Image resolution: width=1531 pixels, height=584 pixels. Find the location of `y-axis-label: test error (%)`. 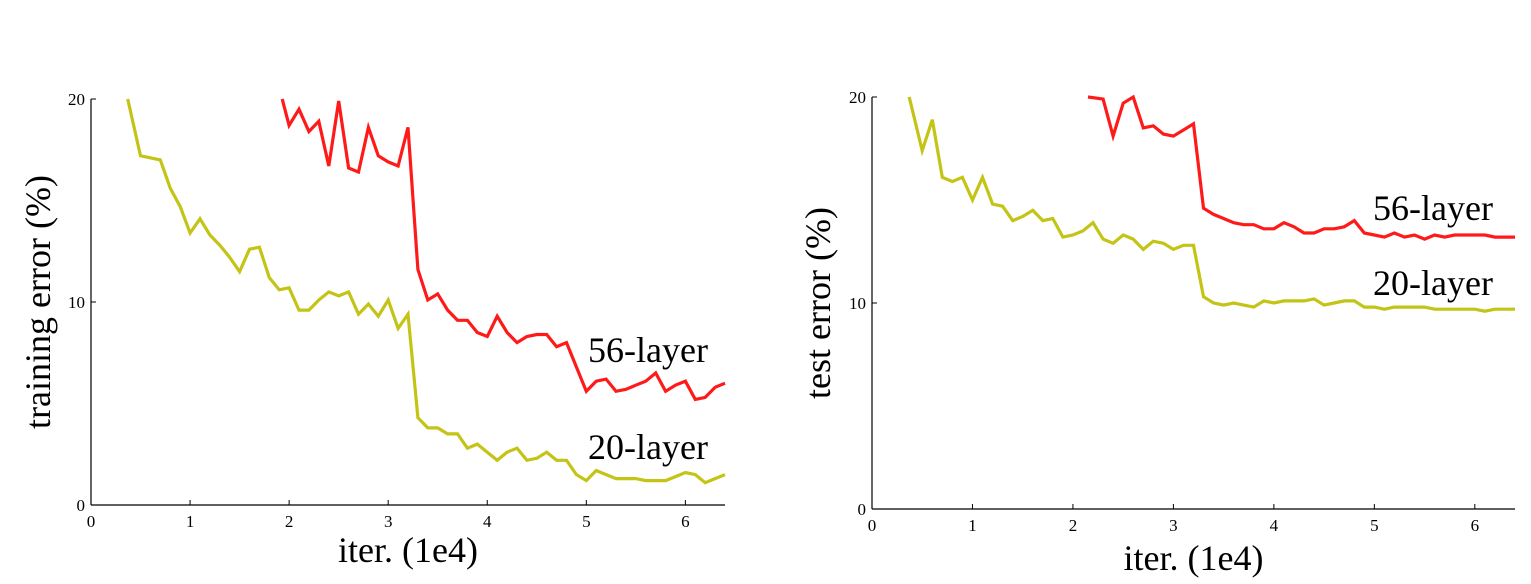

y-axis-label: test error (%) is located at coordinates (818, 303).